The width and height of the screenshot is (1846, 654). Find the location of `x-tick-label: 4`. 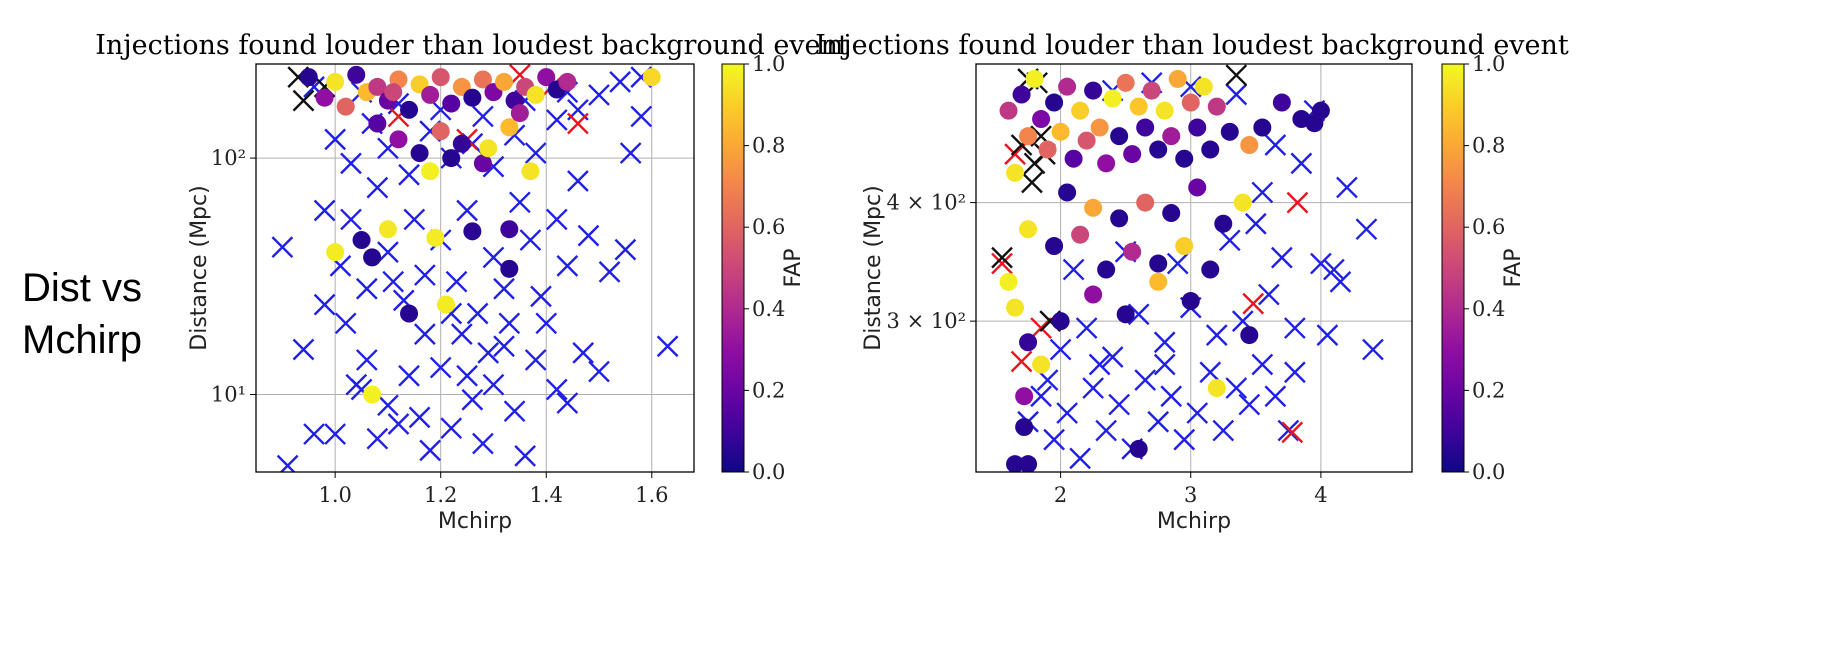

x-tick-label: 4 is located at coordinates (1320, 495).